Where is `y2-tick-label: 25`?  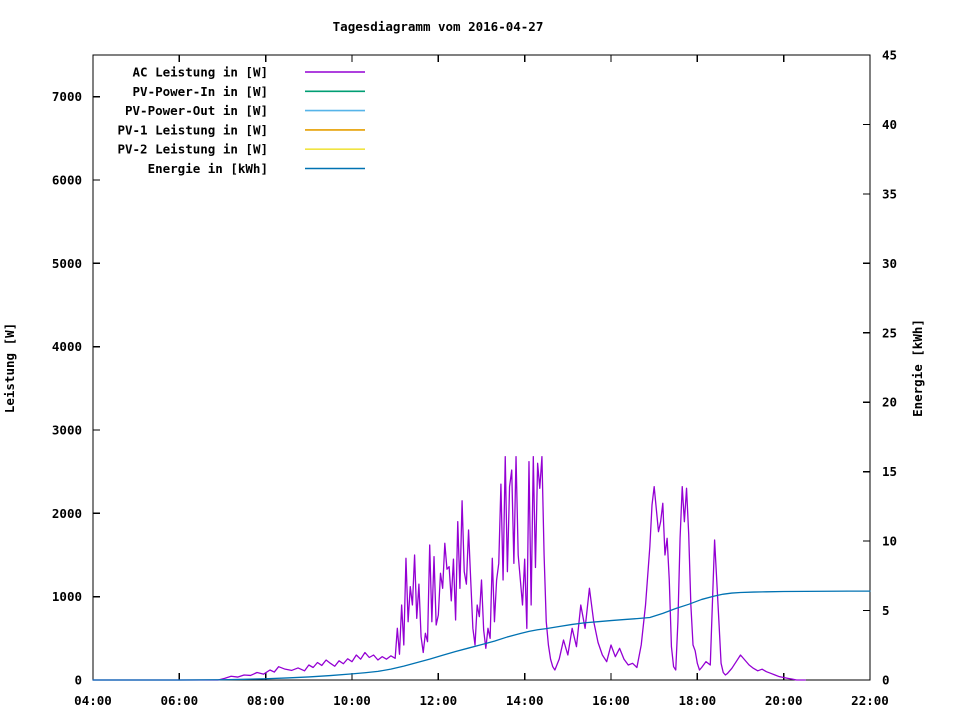
y2-tick-label: 25 is located at coordinates (889, 332).